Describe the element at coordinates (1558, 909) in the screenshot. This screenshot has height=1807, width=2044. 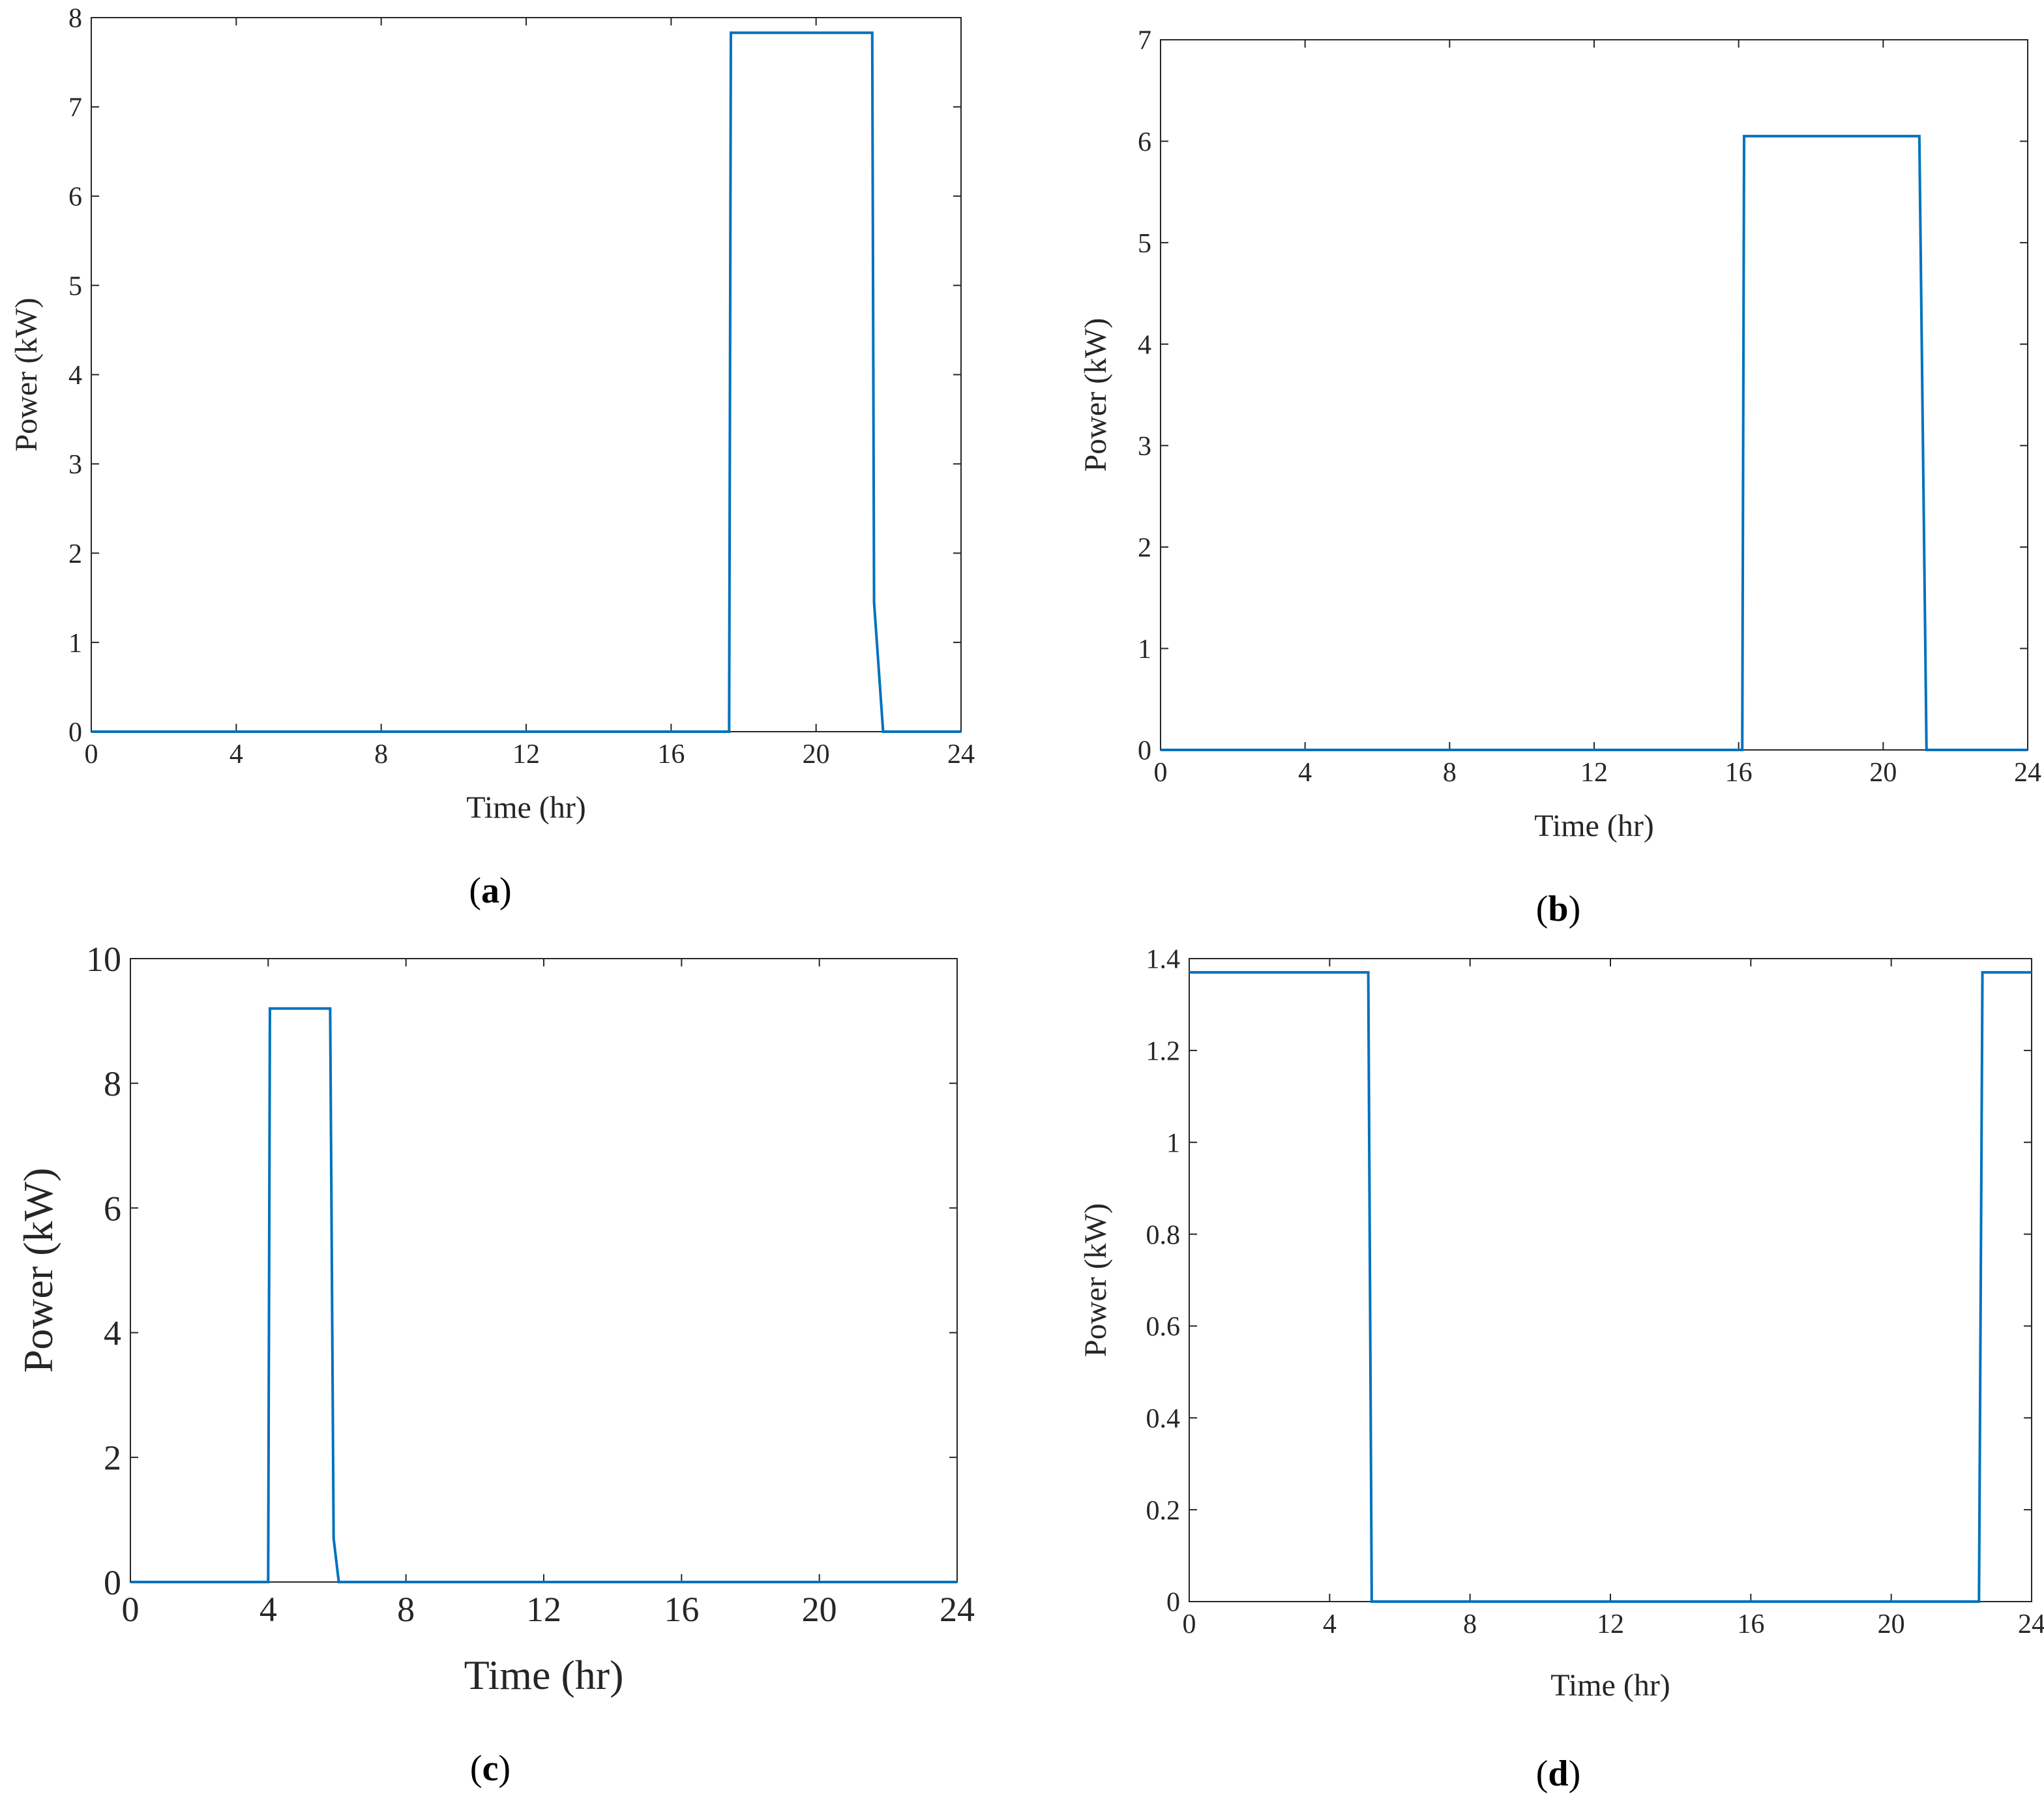
I see `panel-b-caption: (b)` at that location.